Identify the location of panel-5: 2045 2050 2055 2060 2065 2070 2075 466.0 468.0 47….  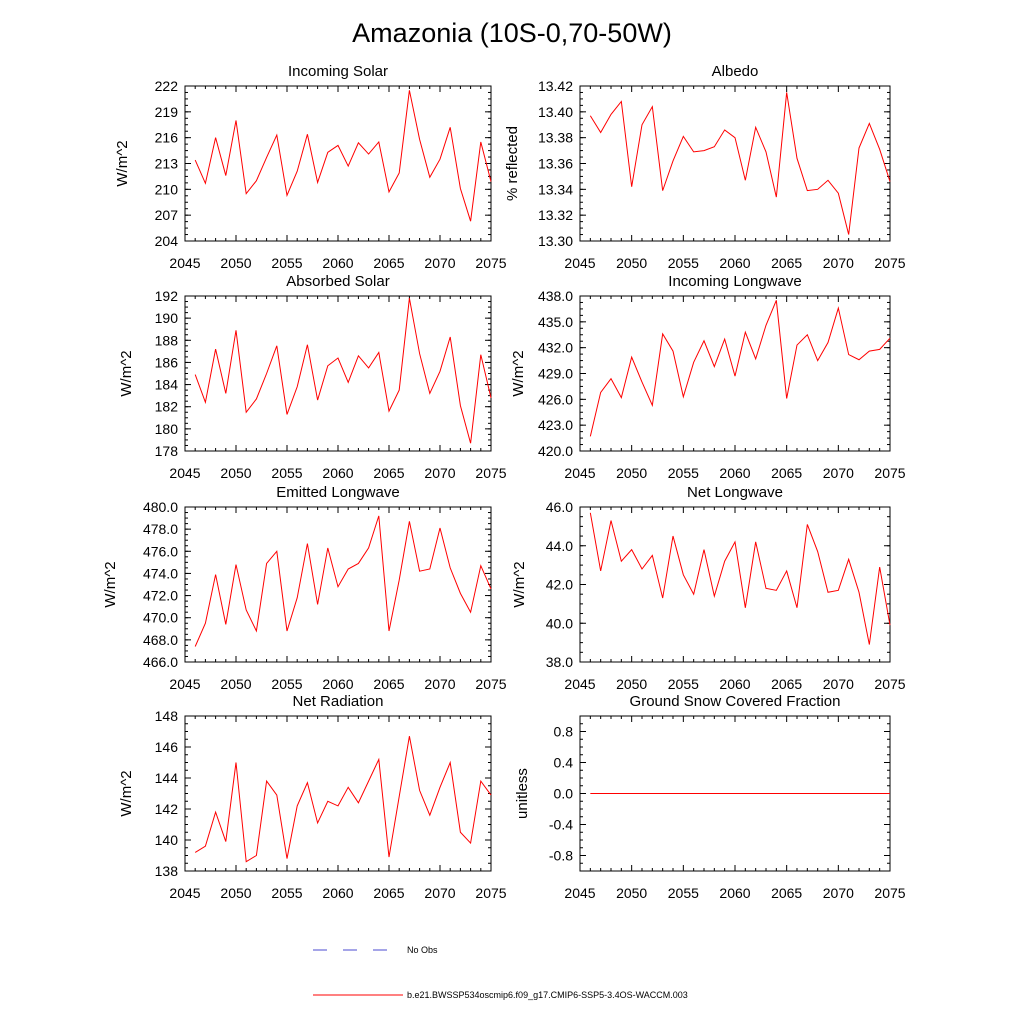
(304, 588).